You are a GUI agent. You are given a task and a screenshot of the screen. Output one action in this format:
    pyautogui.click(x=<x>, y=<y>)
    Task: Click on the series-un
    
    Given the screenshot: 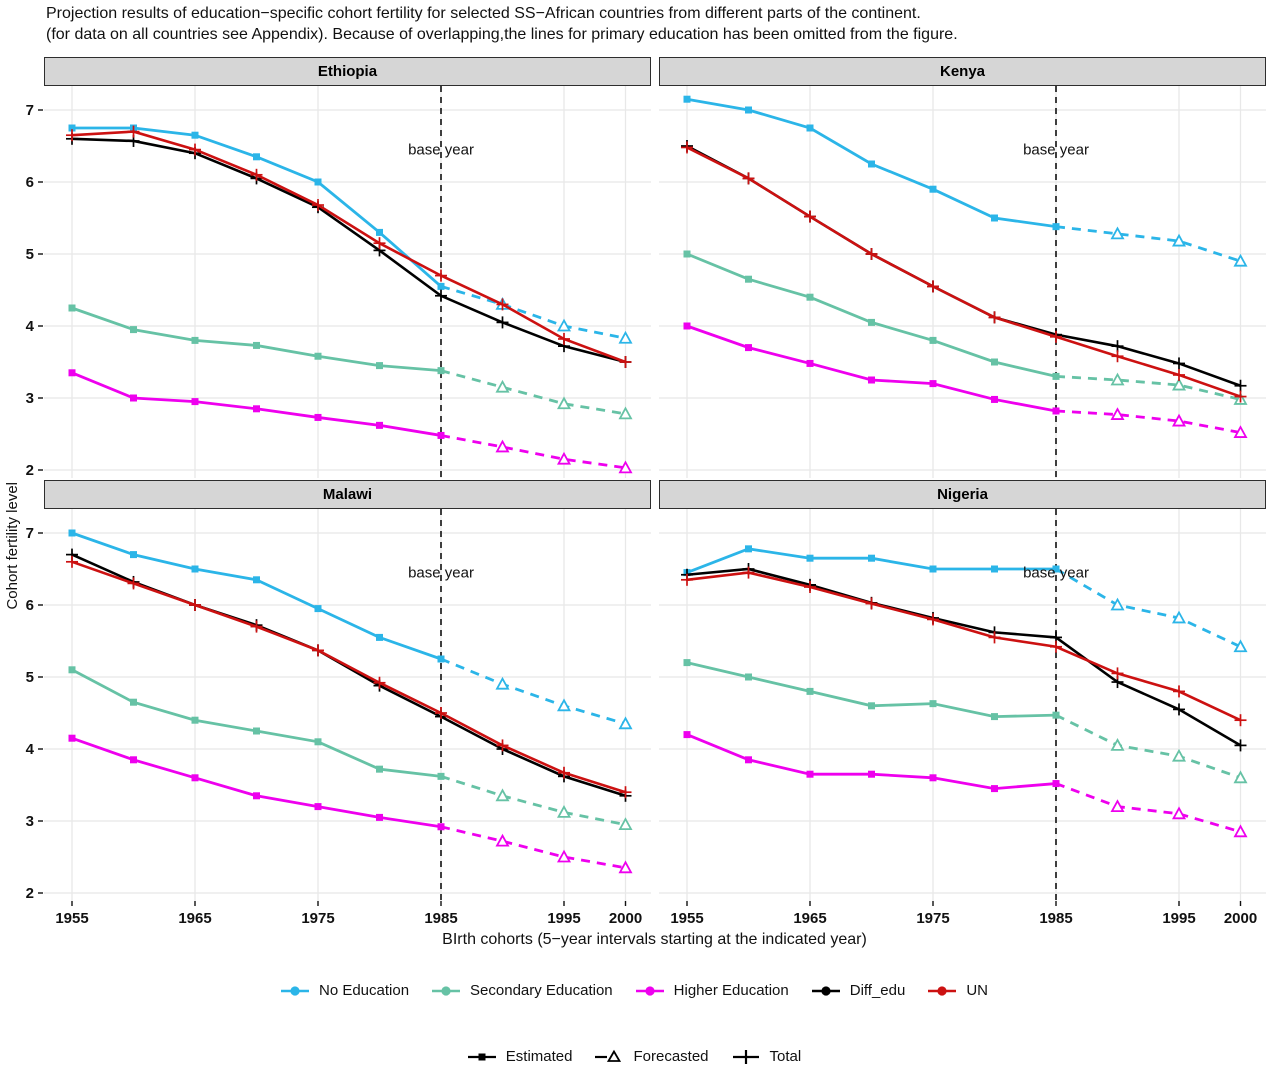 What is the action you would take?
    pyautogui.click(x=964, y=272)
    